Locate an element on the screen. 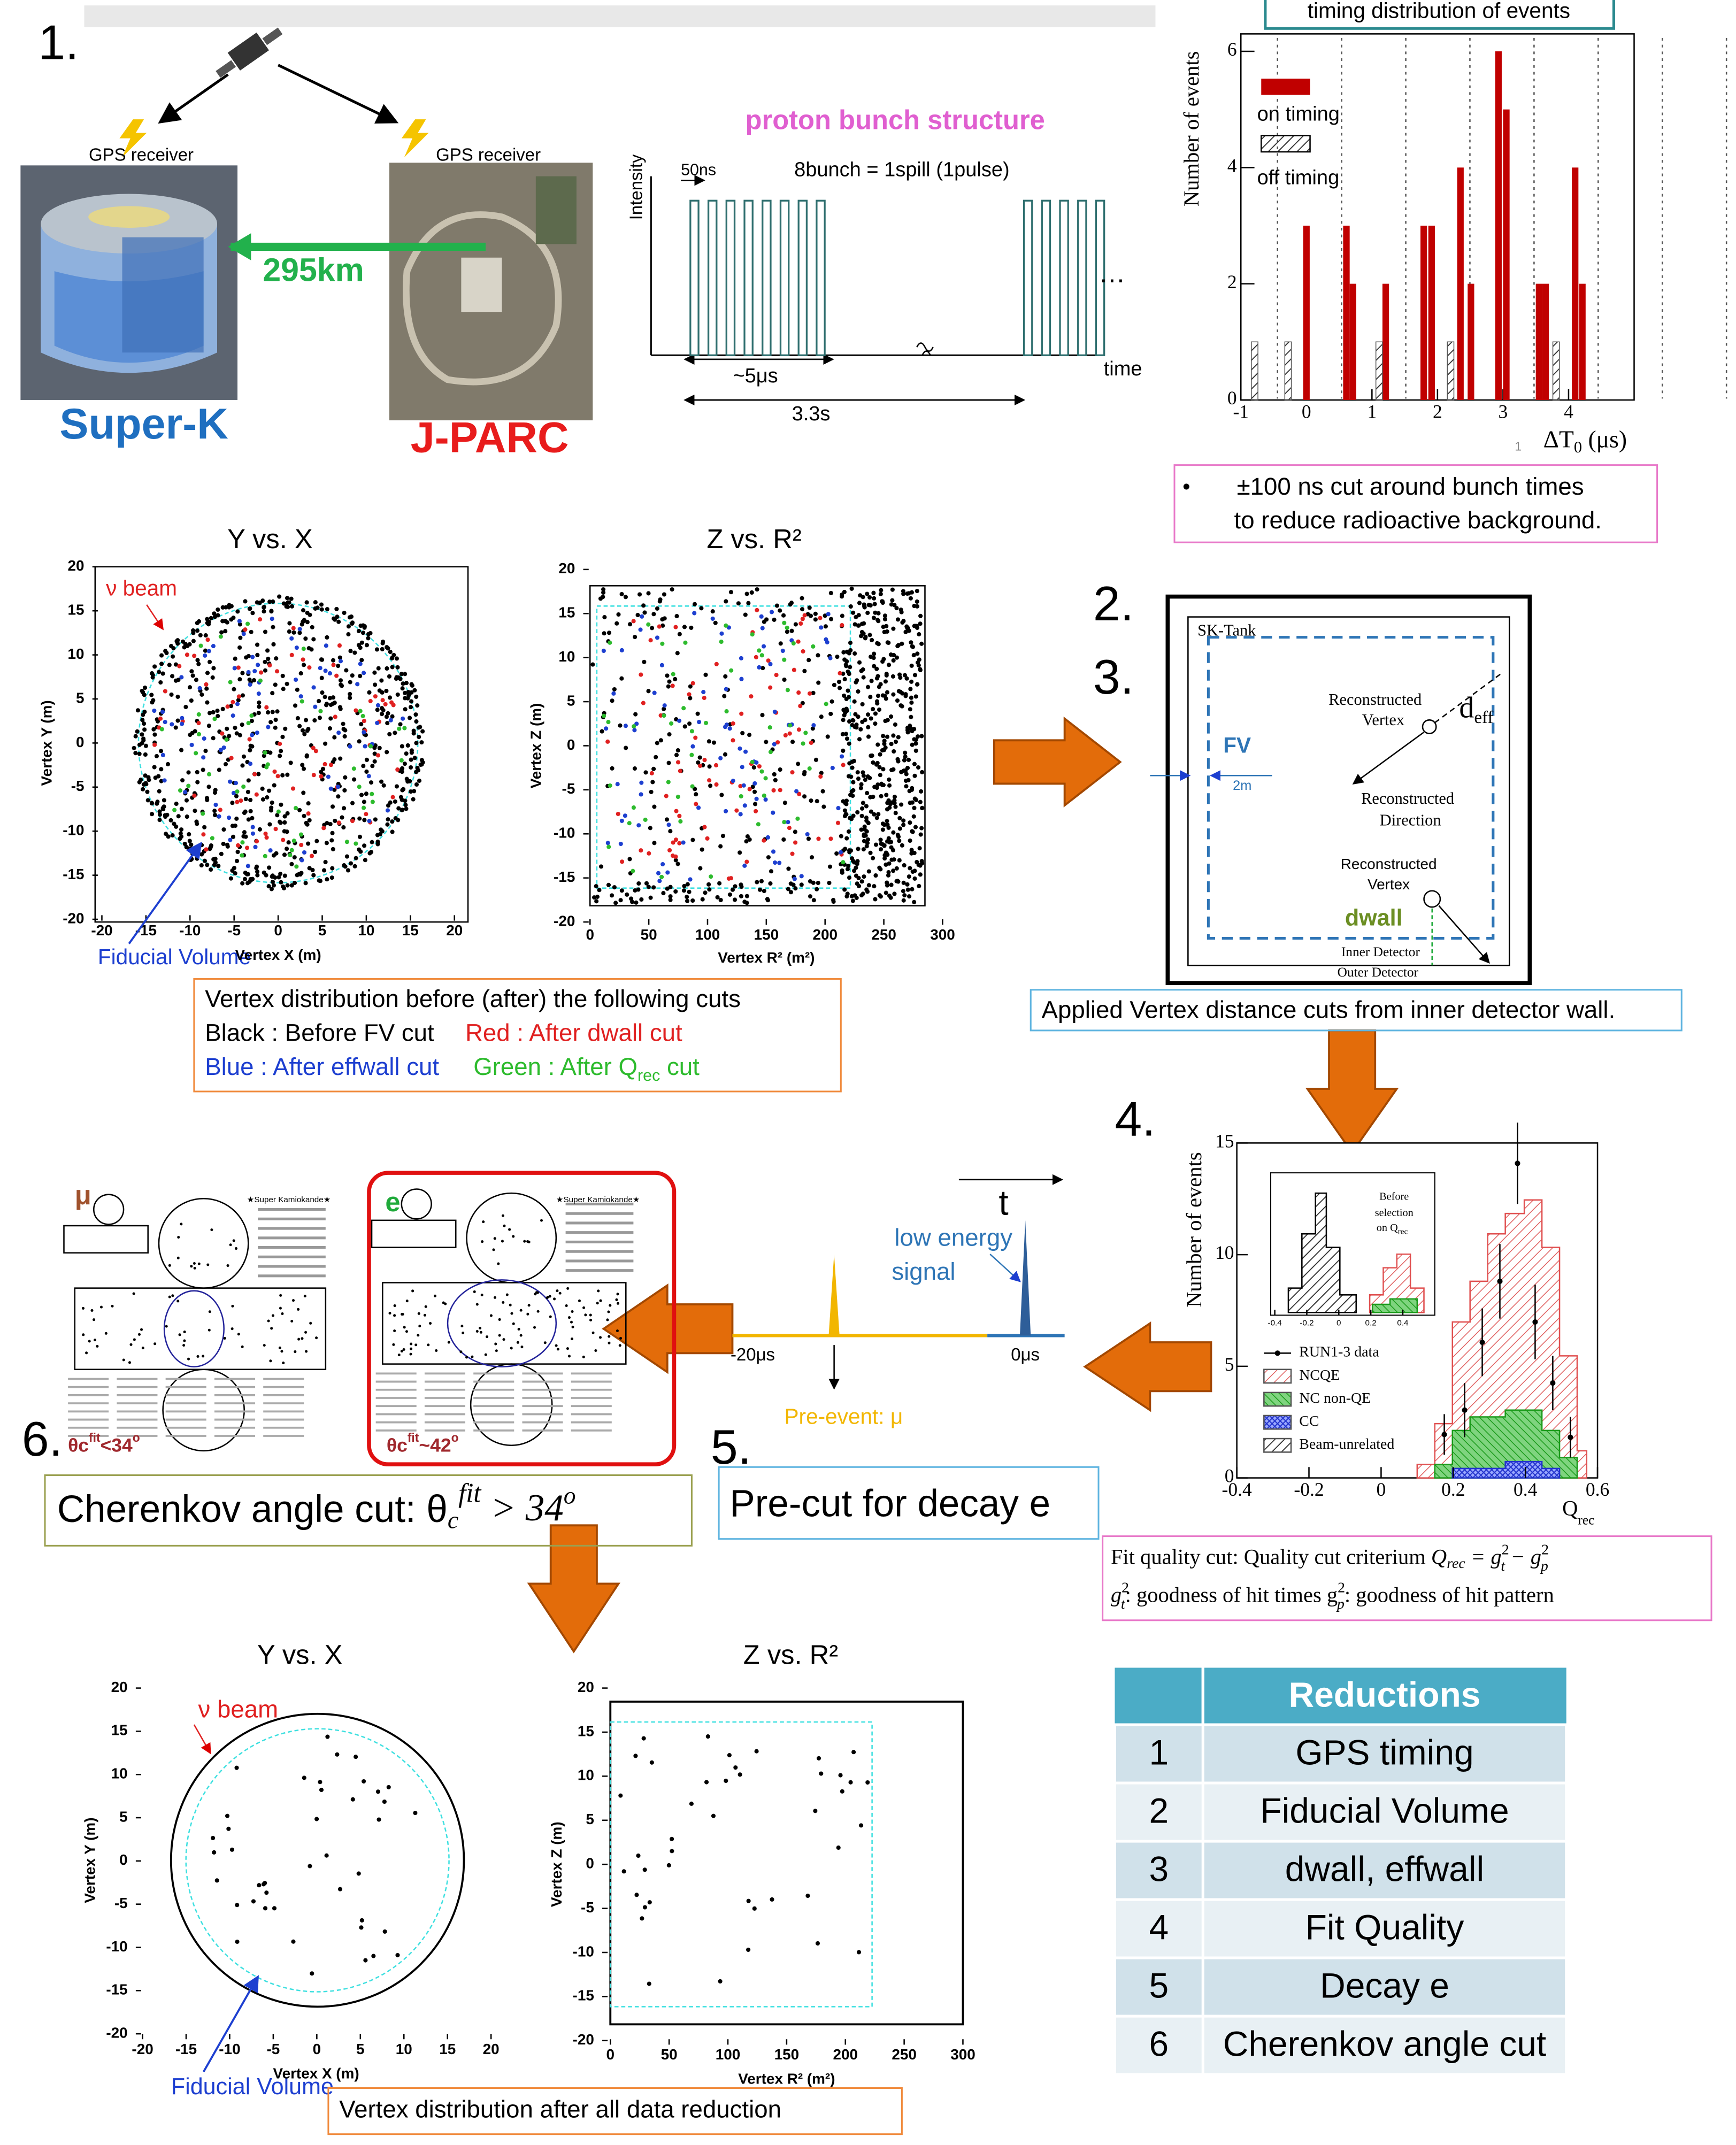 This screenshot has height=2145, width=1736. table-cell: 3 is located at coordinates (1159, 1869).